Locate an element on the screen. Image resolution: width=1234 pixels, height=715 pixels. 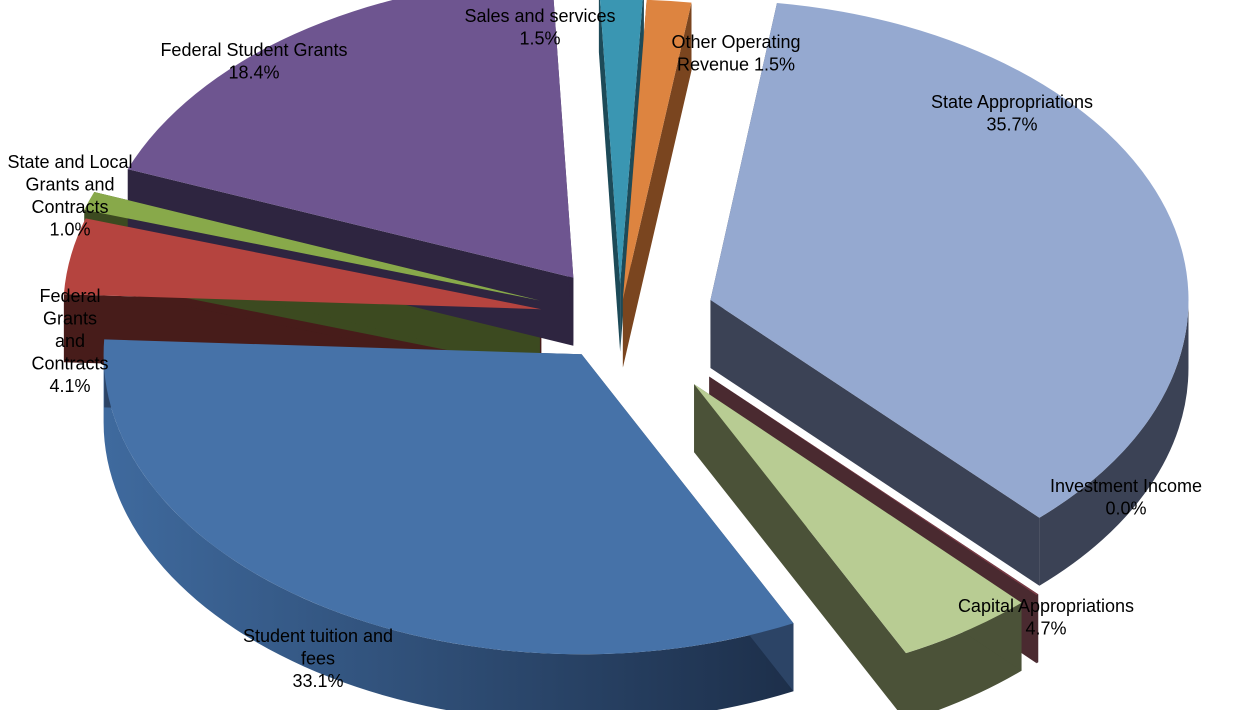
slice-investment-income is located at coordinates (874, 486).